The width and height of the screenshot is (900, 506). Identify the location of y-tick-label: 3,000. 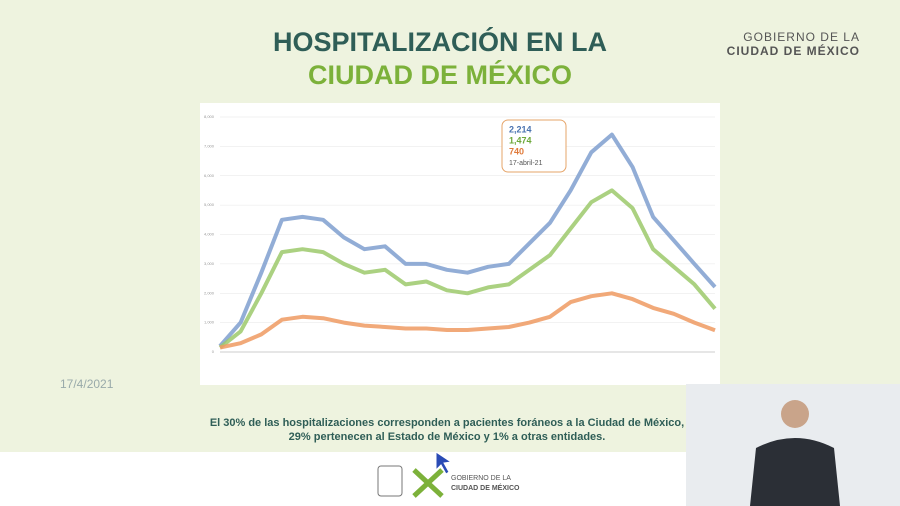
(209, 263).